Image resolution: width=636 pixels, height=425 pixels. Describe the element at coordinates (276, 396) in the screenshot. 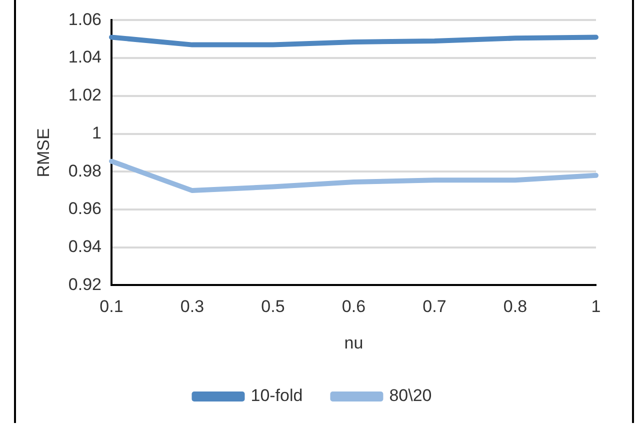

I see `legend-label: 10-fold` at that location.